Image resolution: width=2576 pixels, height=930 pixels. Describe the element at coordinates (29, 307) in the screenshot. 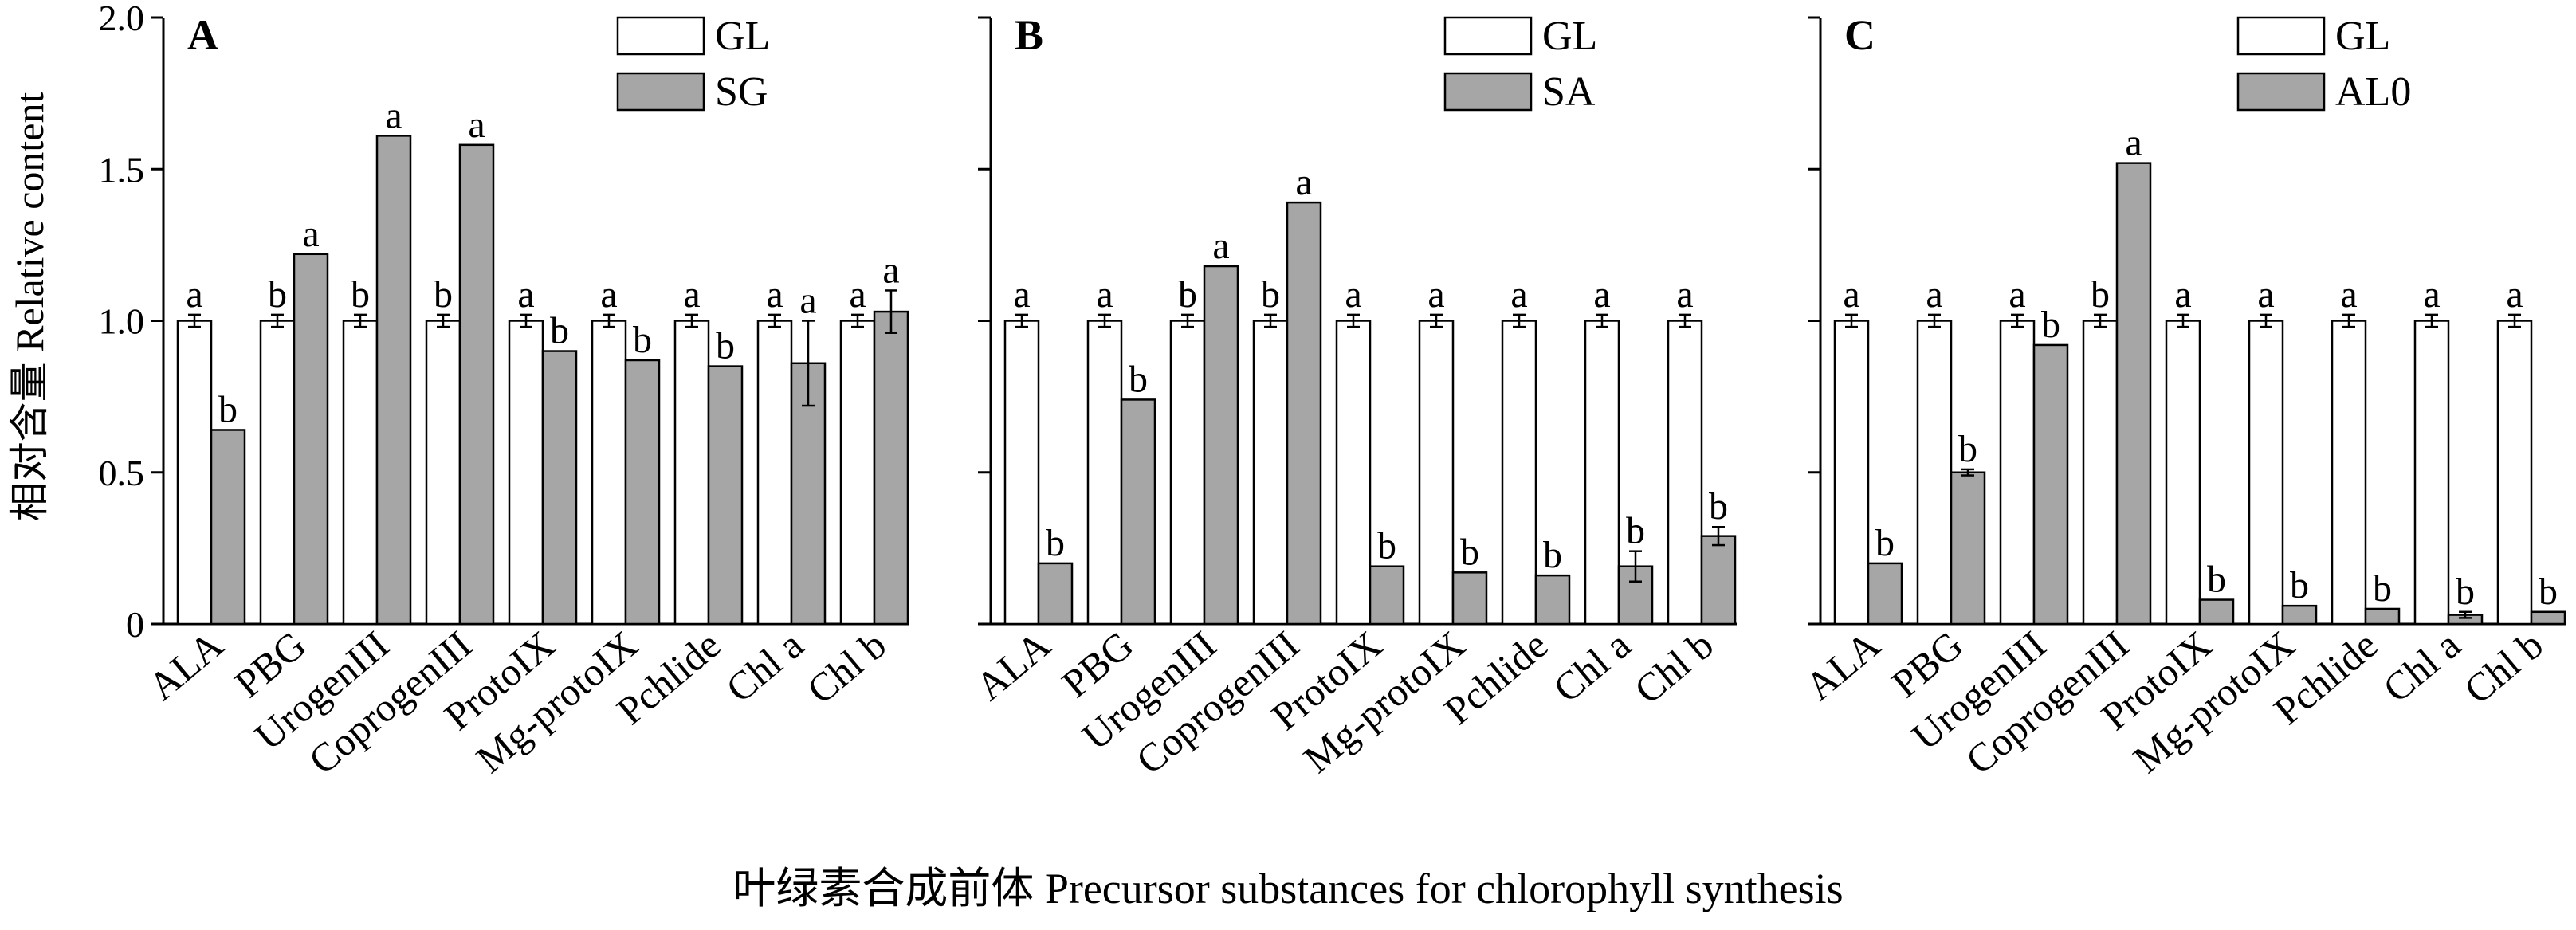

I see `y-axis-label: 相对含量 Relative content` at that location.